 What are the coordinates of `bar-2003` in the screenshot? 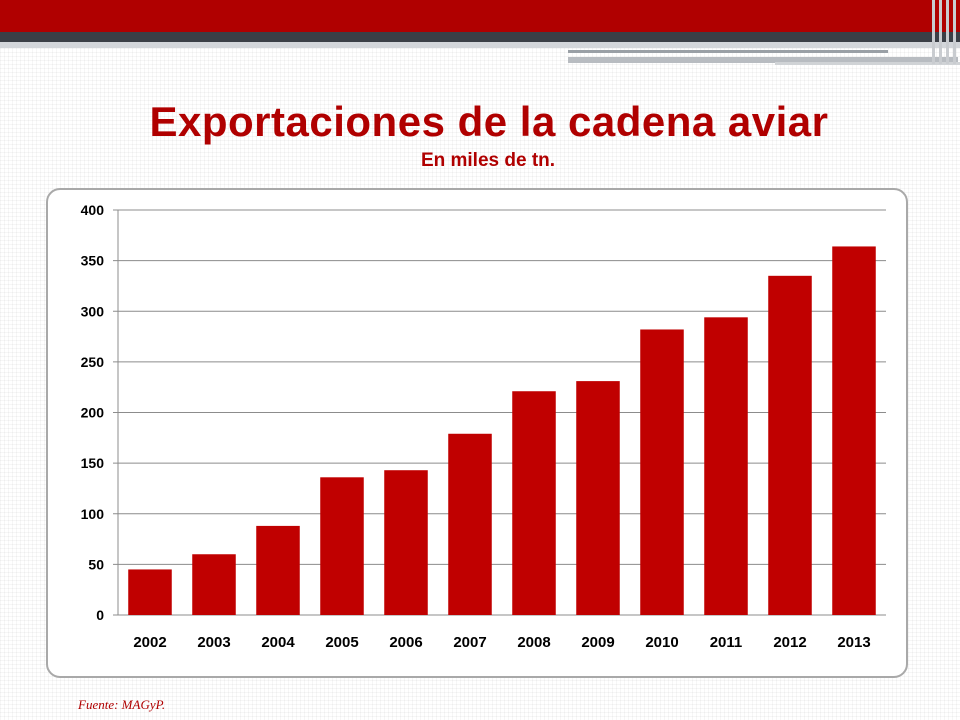 It's located at (214, 584).